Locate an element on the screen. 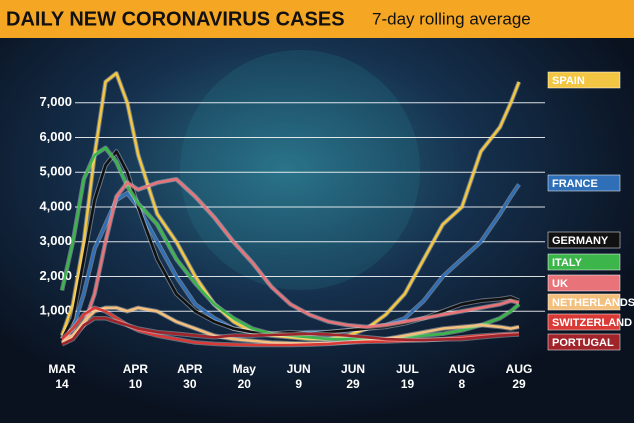 Image resolution: width=634 pixels, height=423 pixels. x-tick-label: APR 30 is located at coordinates (190, 376).